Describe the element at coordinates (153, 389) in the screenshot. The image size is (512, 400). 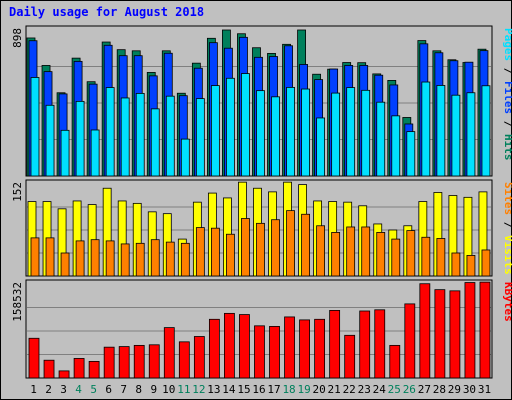
I see `x-tick-label-9: 9` at that location.